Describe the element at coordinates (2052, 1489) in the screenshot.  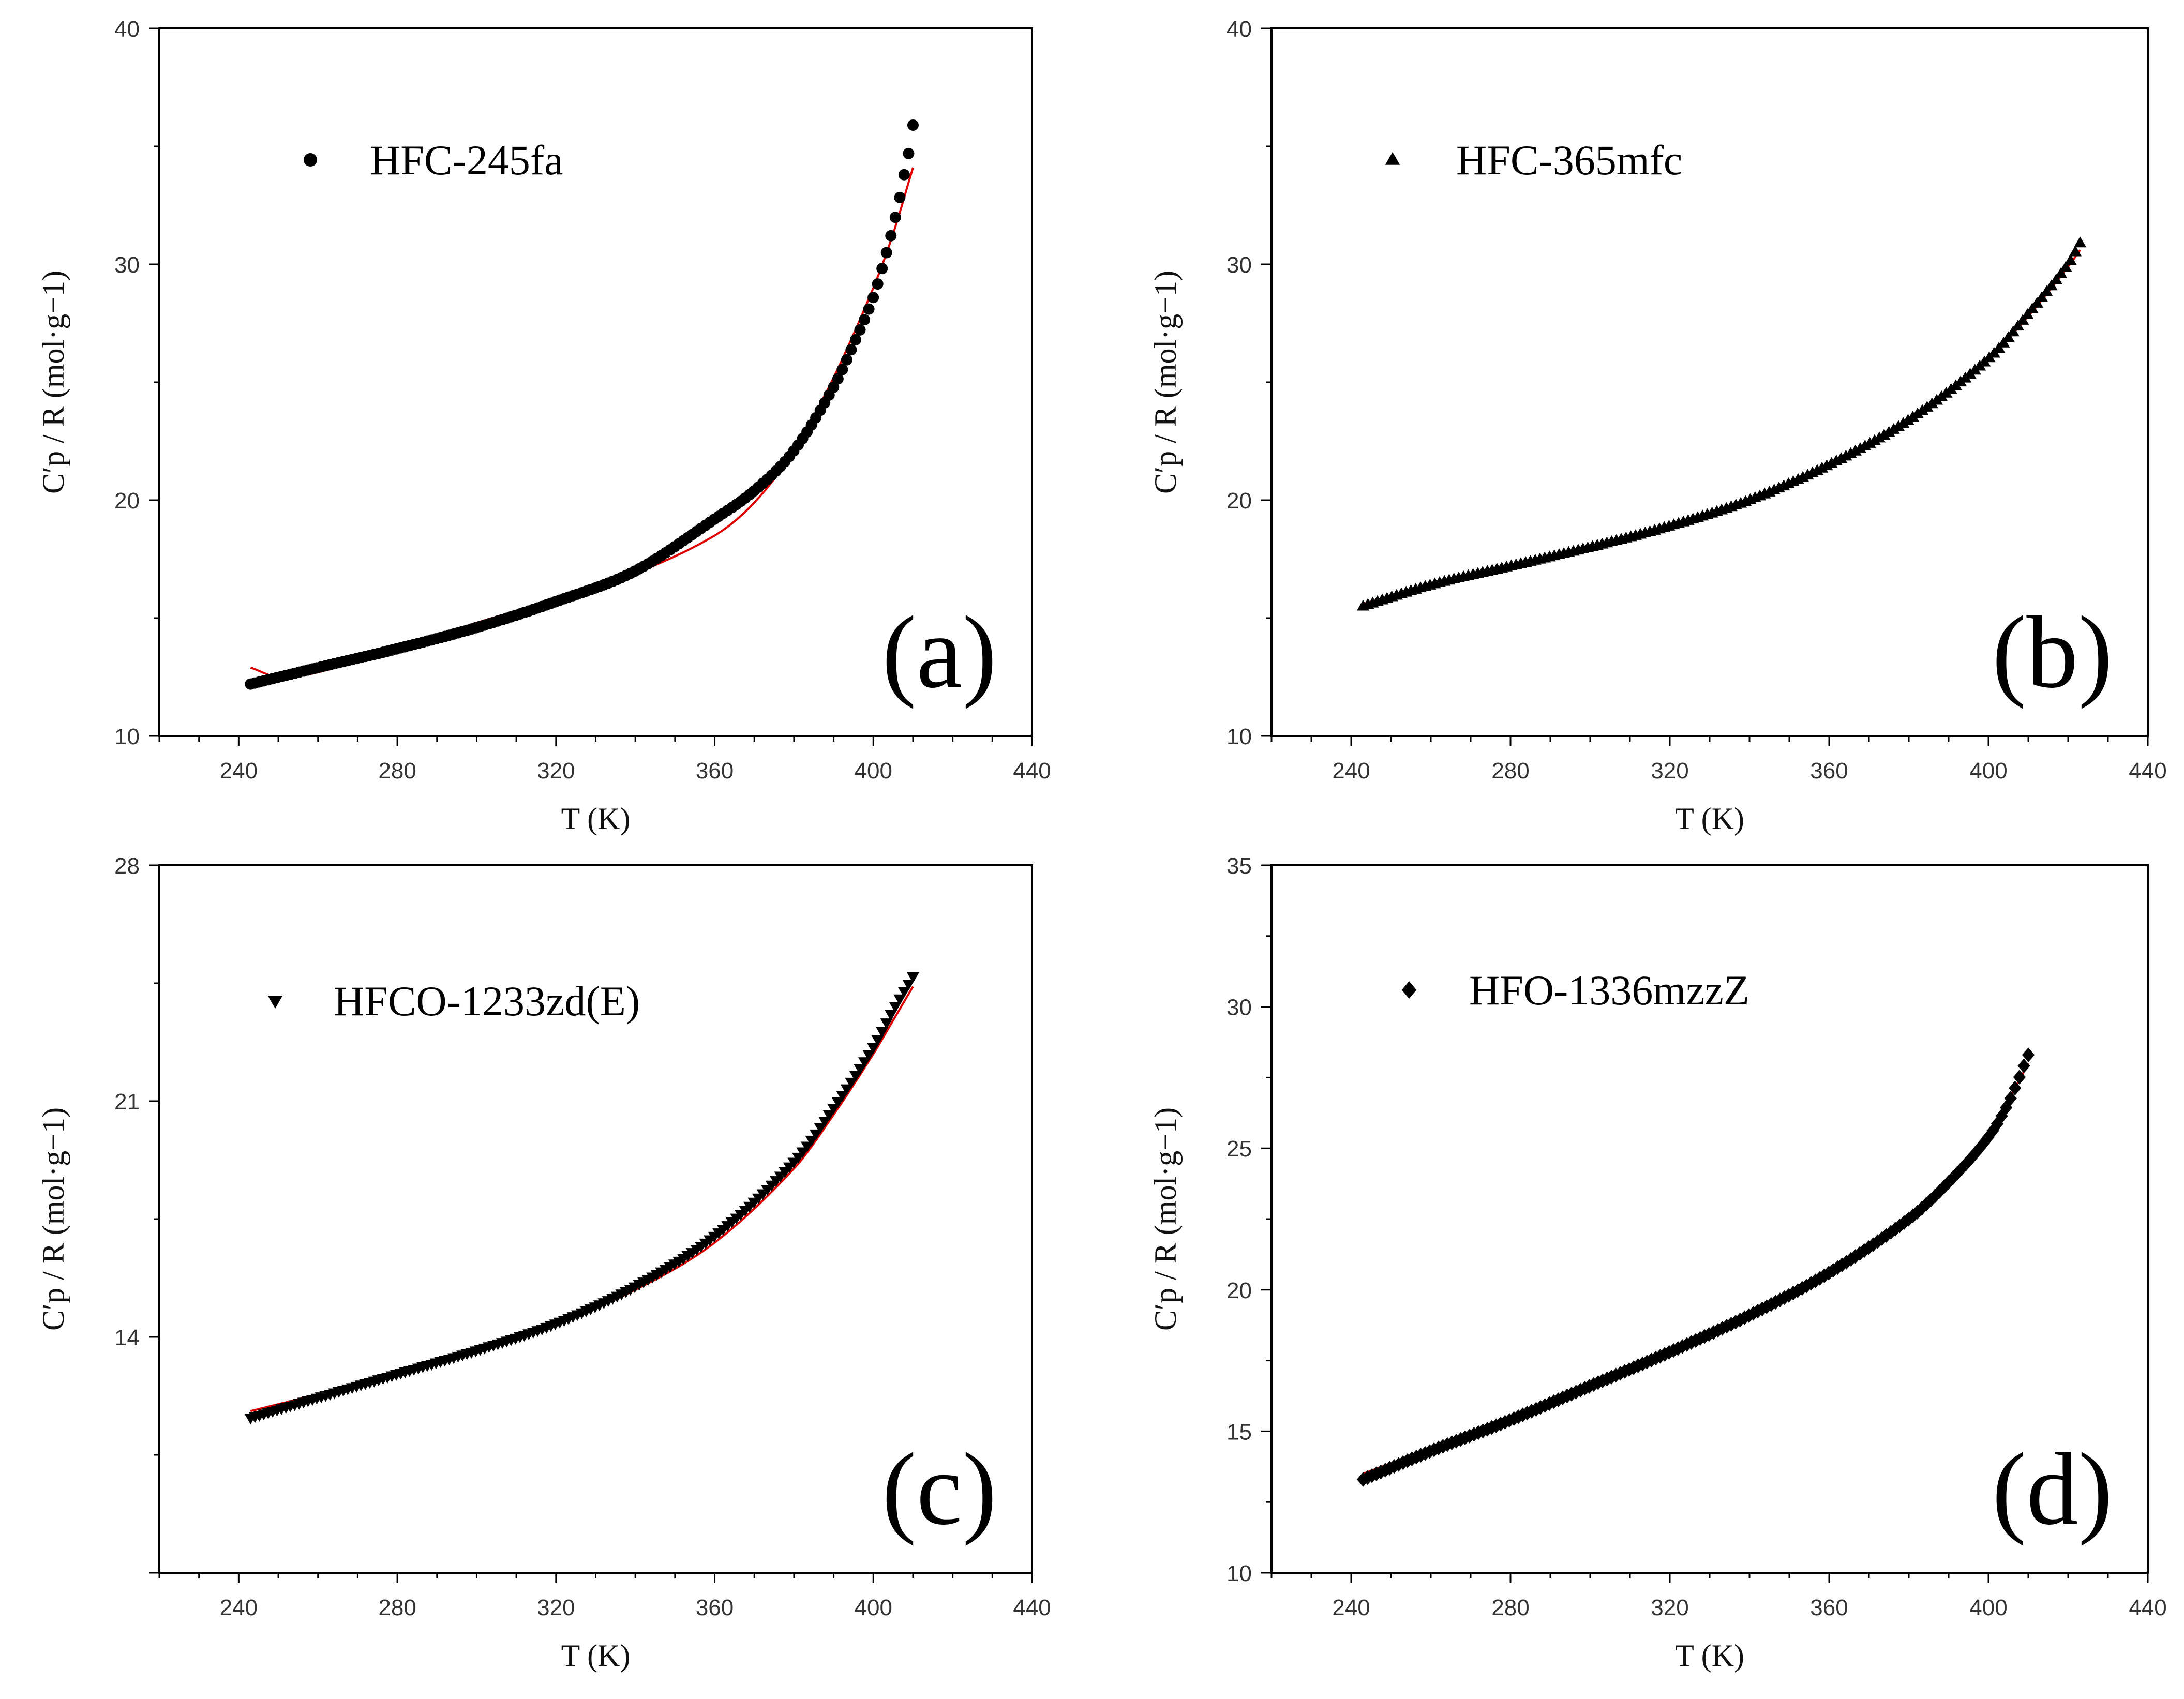
I see `panel-label: (d)` at that location.